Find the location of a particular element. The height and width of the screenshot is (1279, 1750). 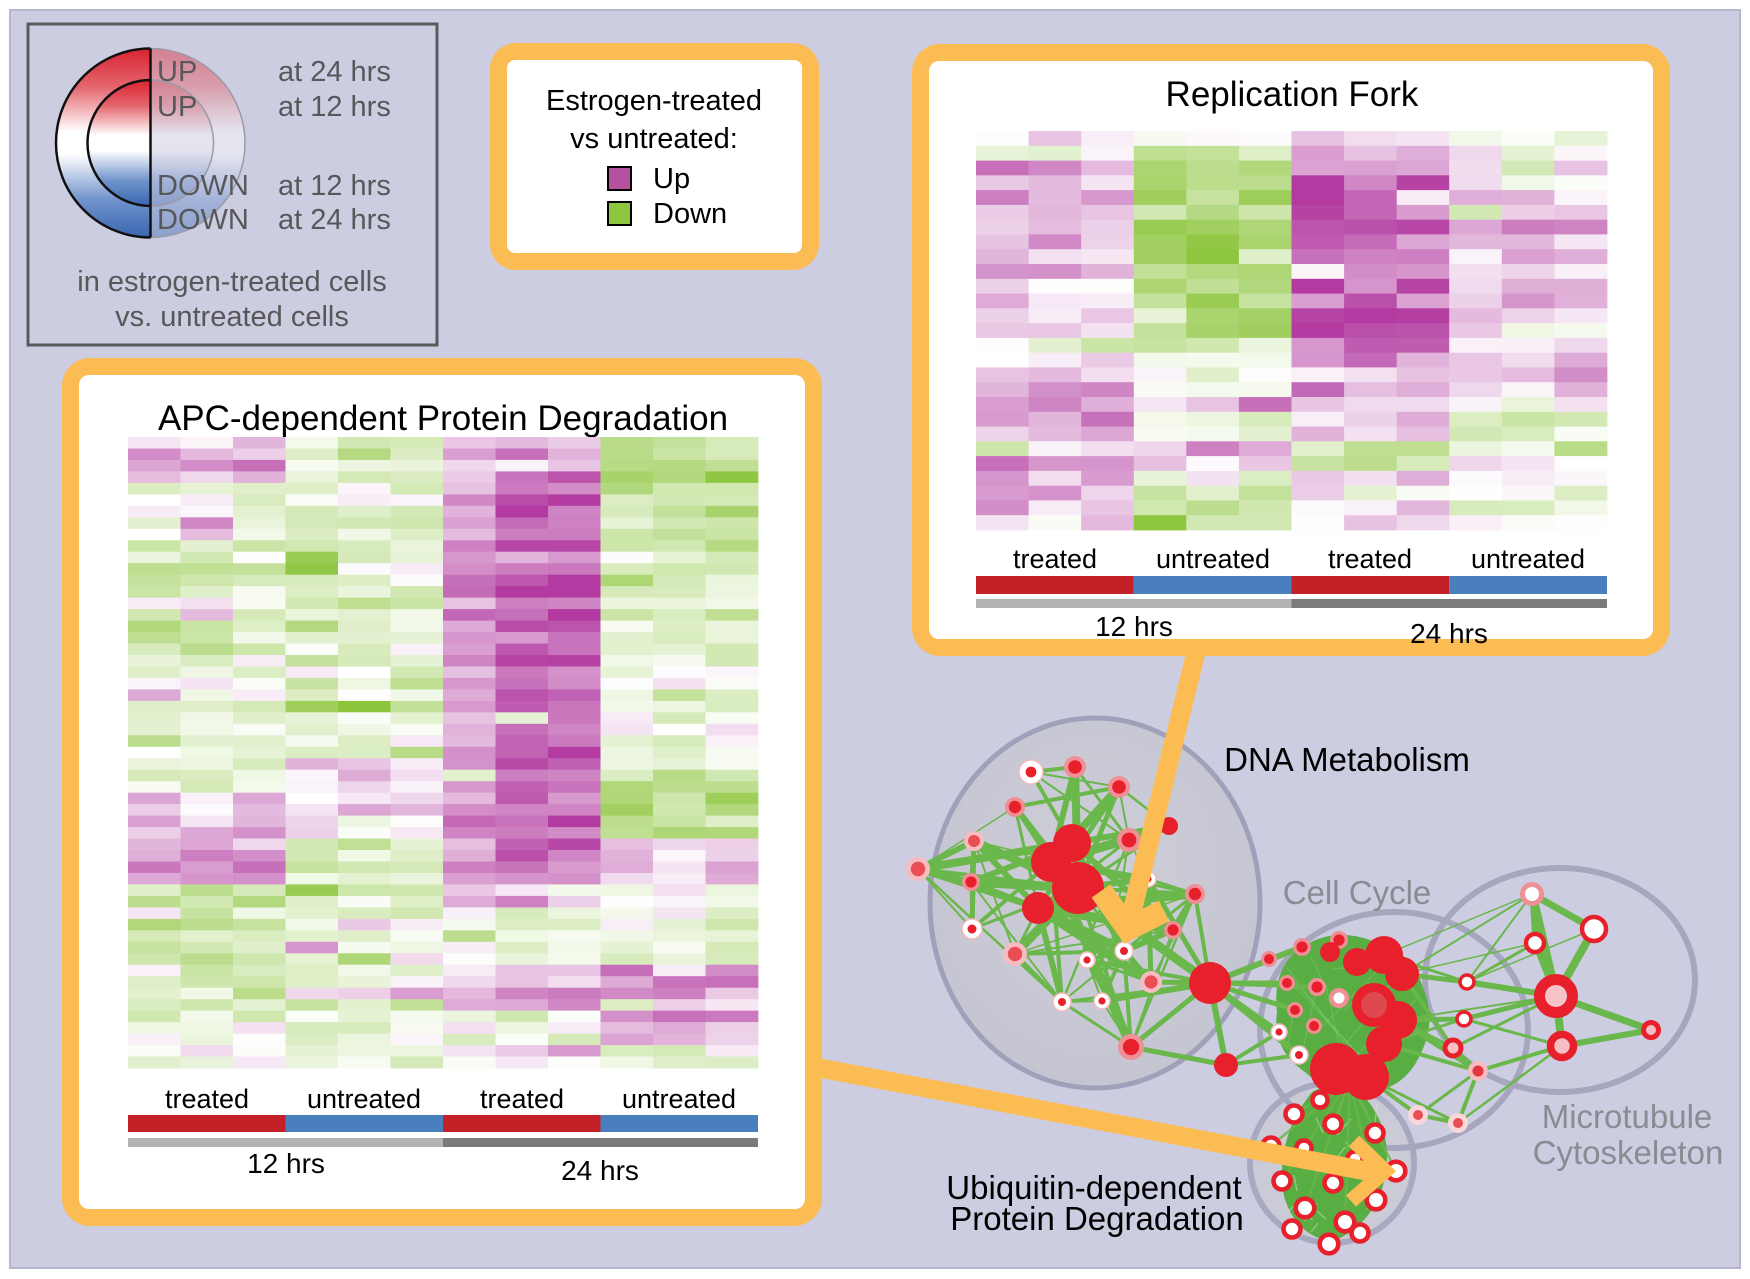

svg-text: Microtubule is located at coordinates (1627, 1116).